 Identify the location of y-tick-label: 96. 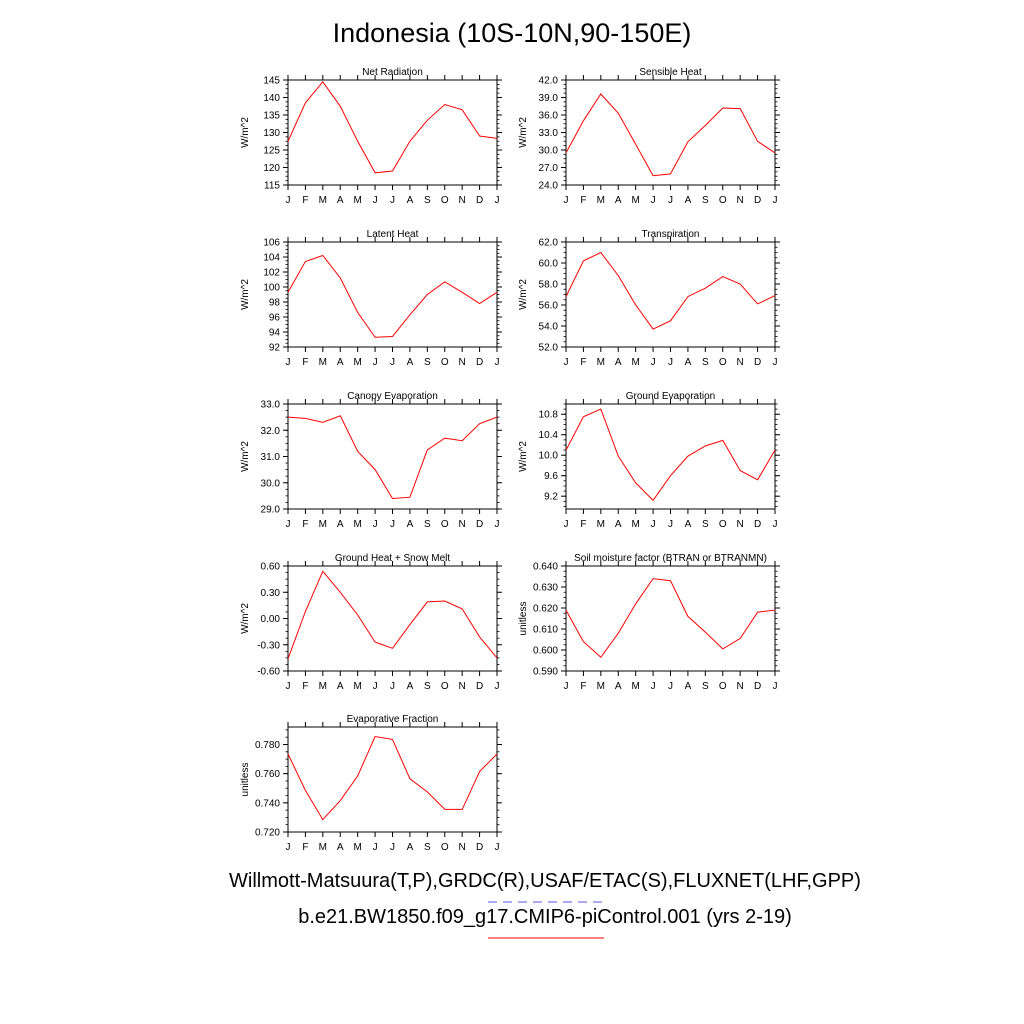
(275, 318).